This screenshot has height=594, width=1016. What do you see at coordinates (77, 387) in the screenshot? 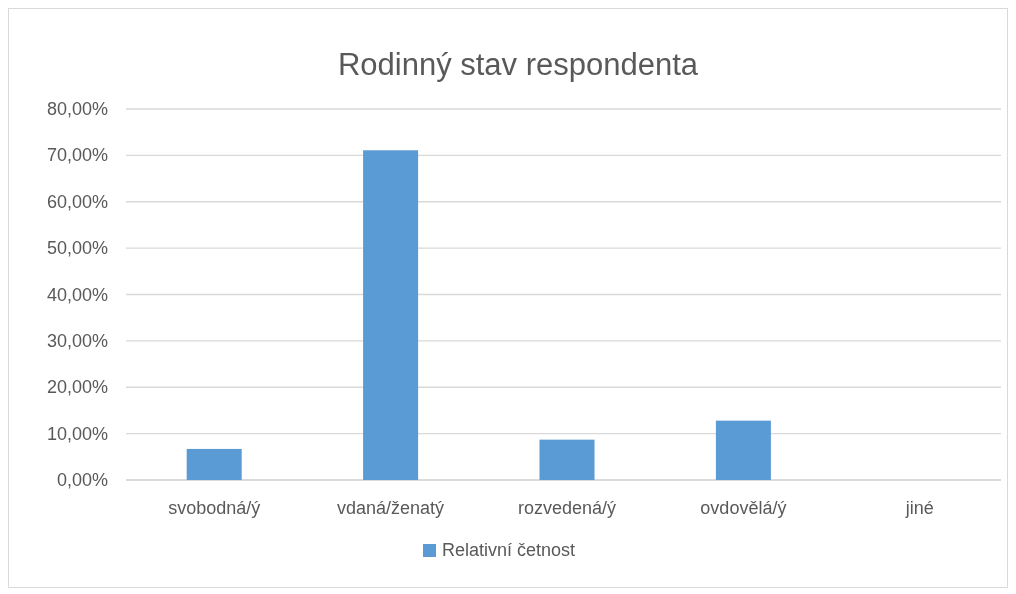
I see `y-tick-label: 20,00%` at bounding box center [77, 387].